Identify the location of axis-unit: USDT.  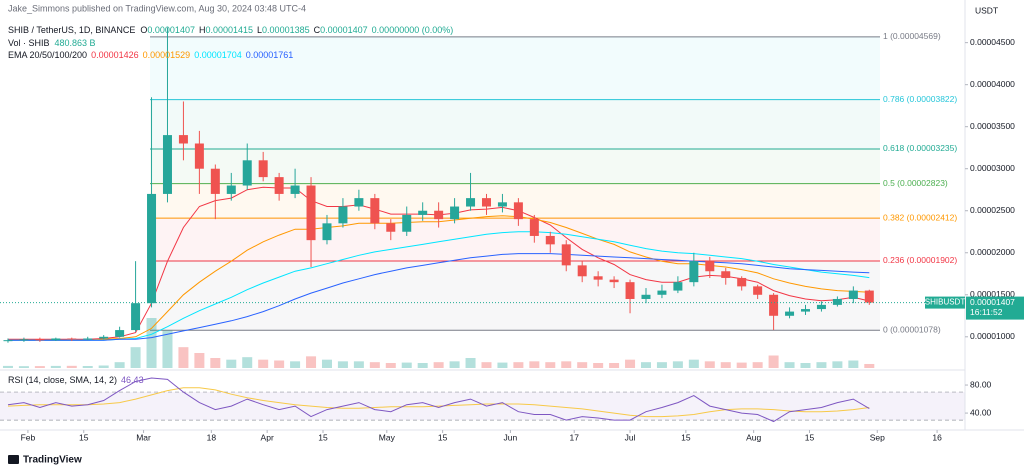
(986, 10).